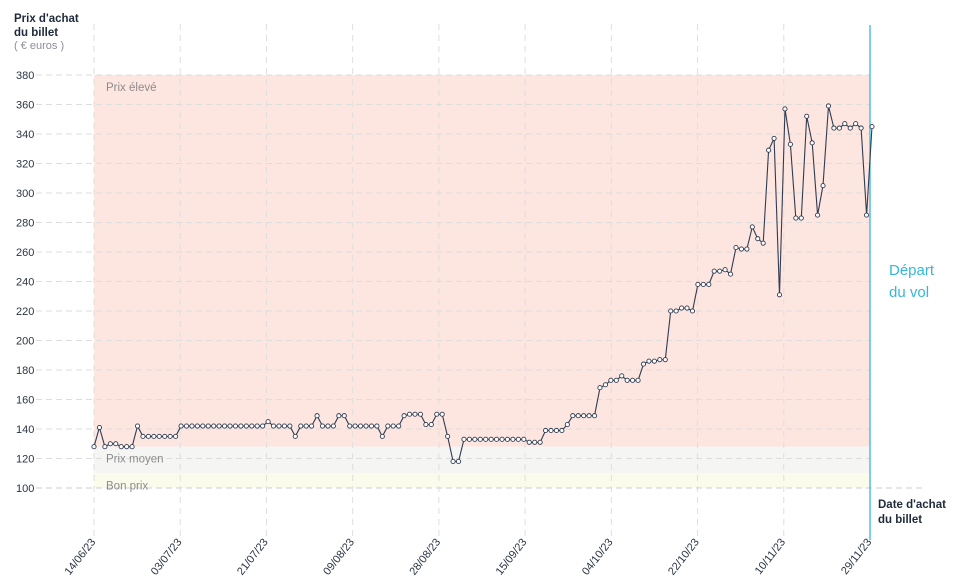 The width and height of the screenshot is (958, 585). Describe the element at coordinates (25, 312) in the screenshot. I see `y-tick-label-6: 220` at that location.